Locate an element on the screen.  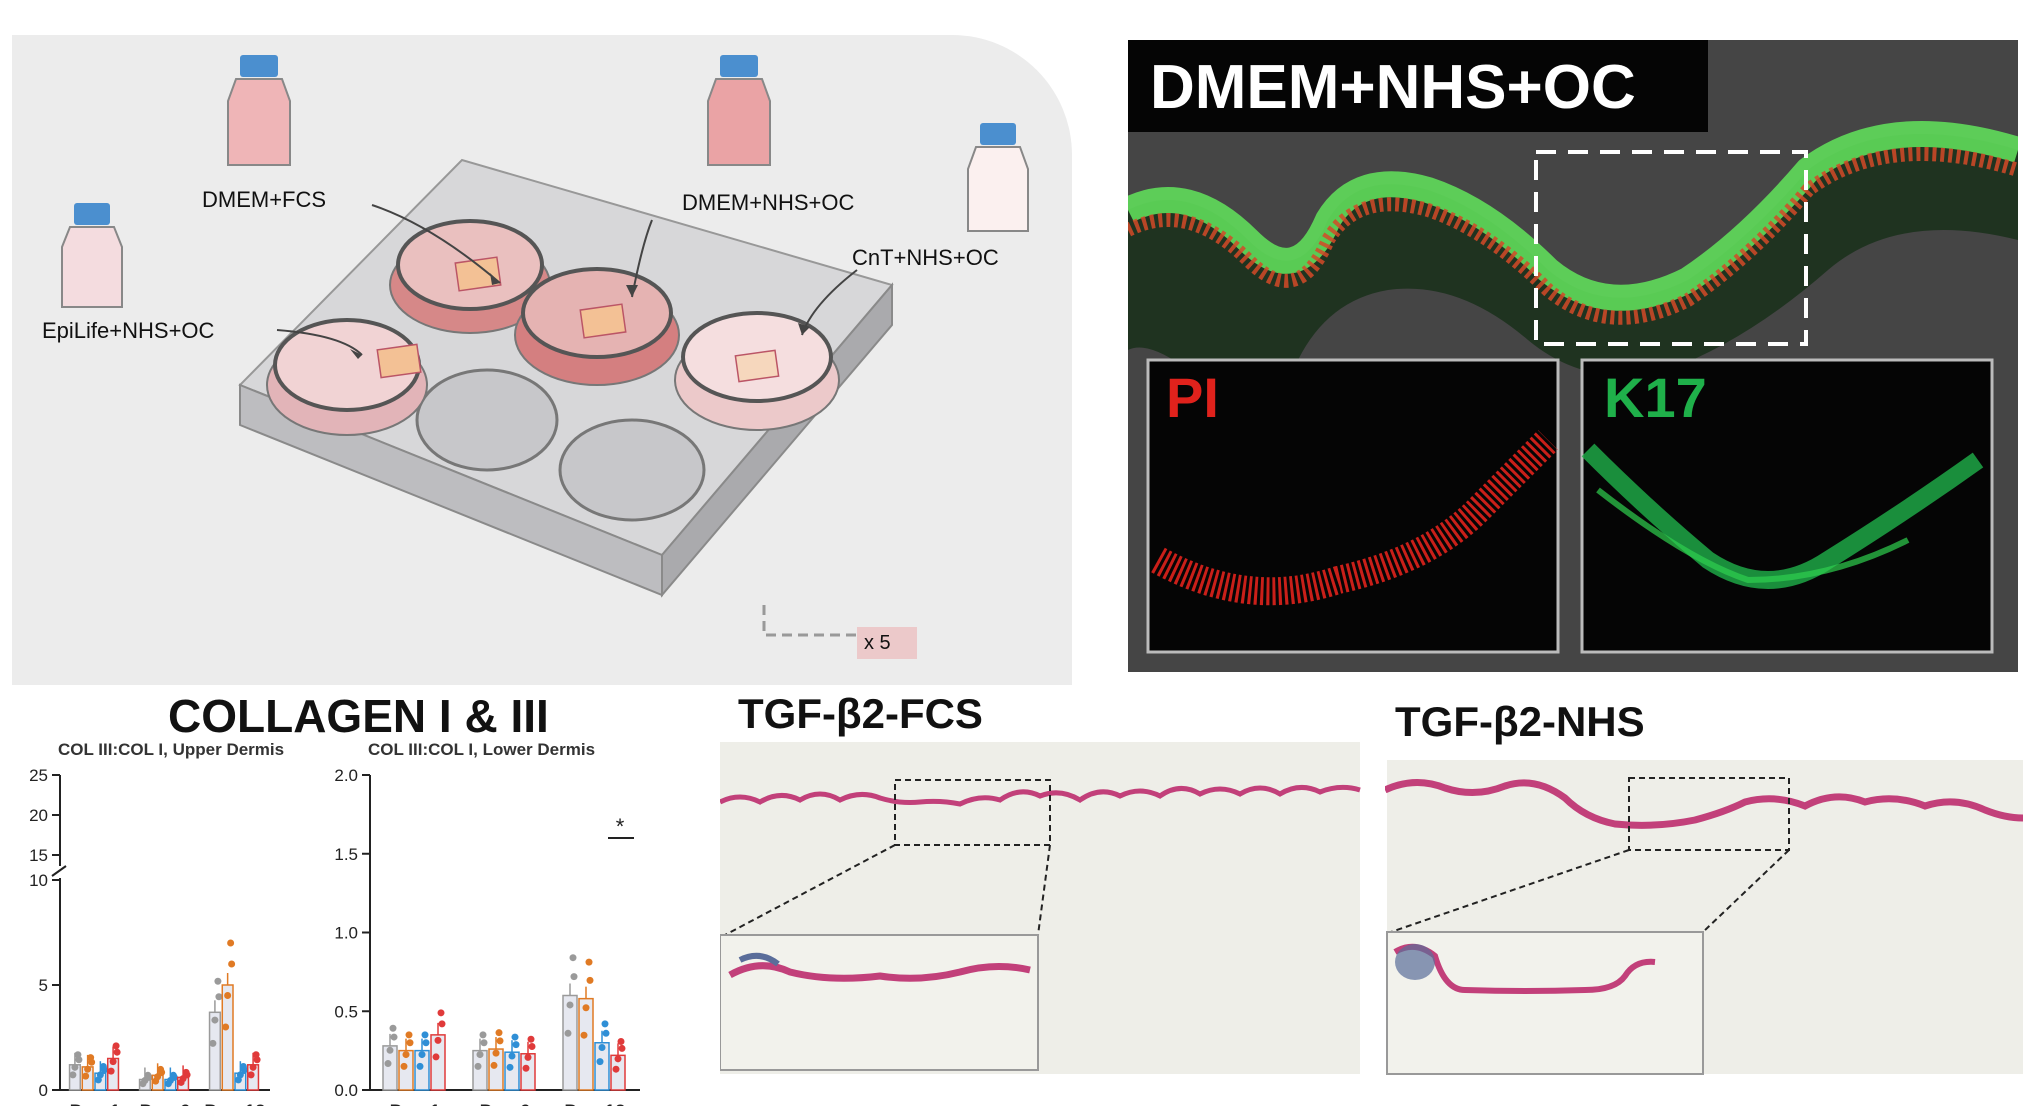
y-tick-label: 1.0 is located at coordinates (346, 933).